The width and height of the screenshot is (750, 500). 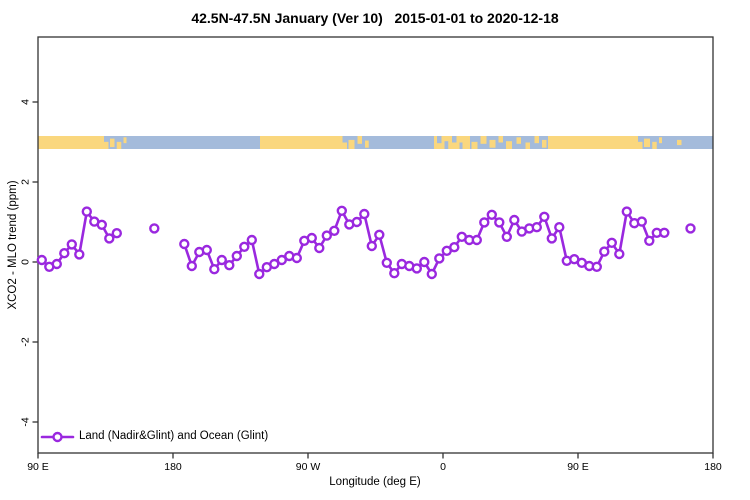 I want to click on legend-marker-circle, so click(x=57, y=437).